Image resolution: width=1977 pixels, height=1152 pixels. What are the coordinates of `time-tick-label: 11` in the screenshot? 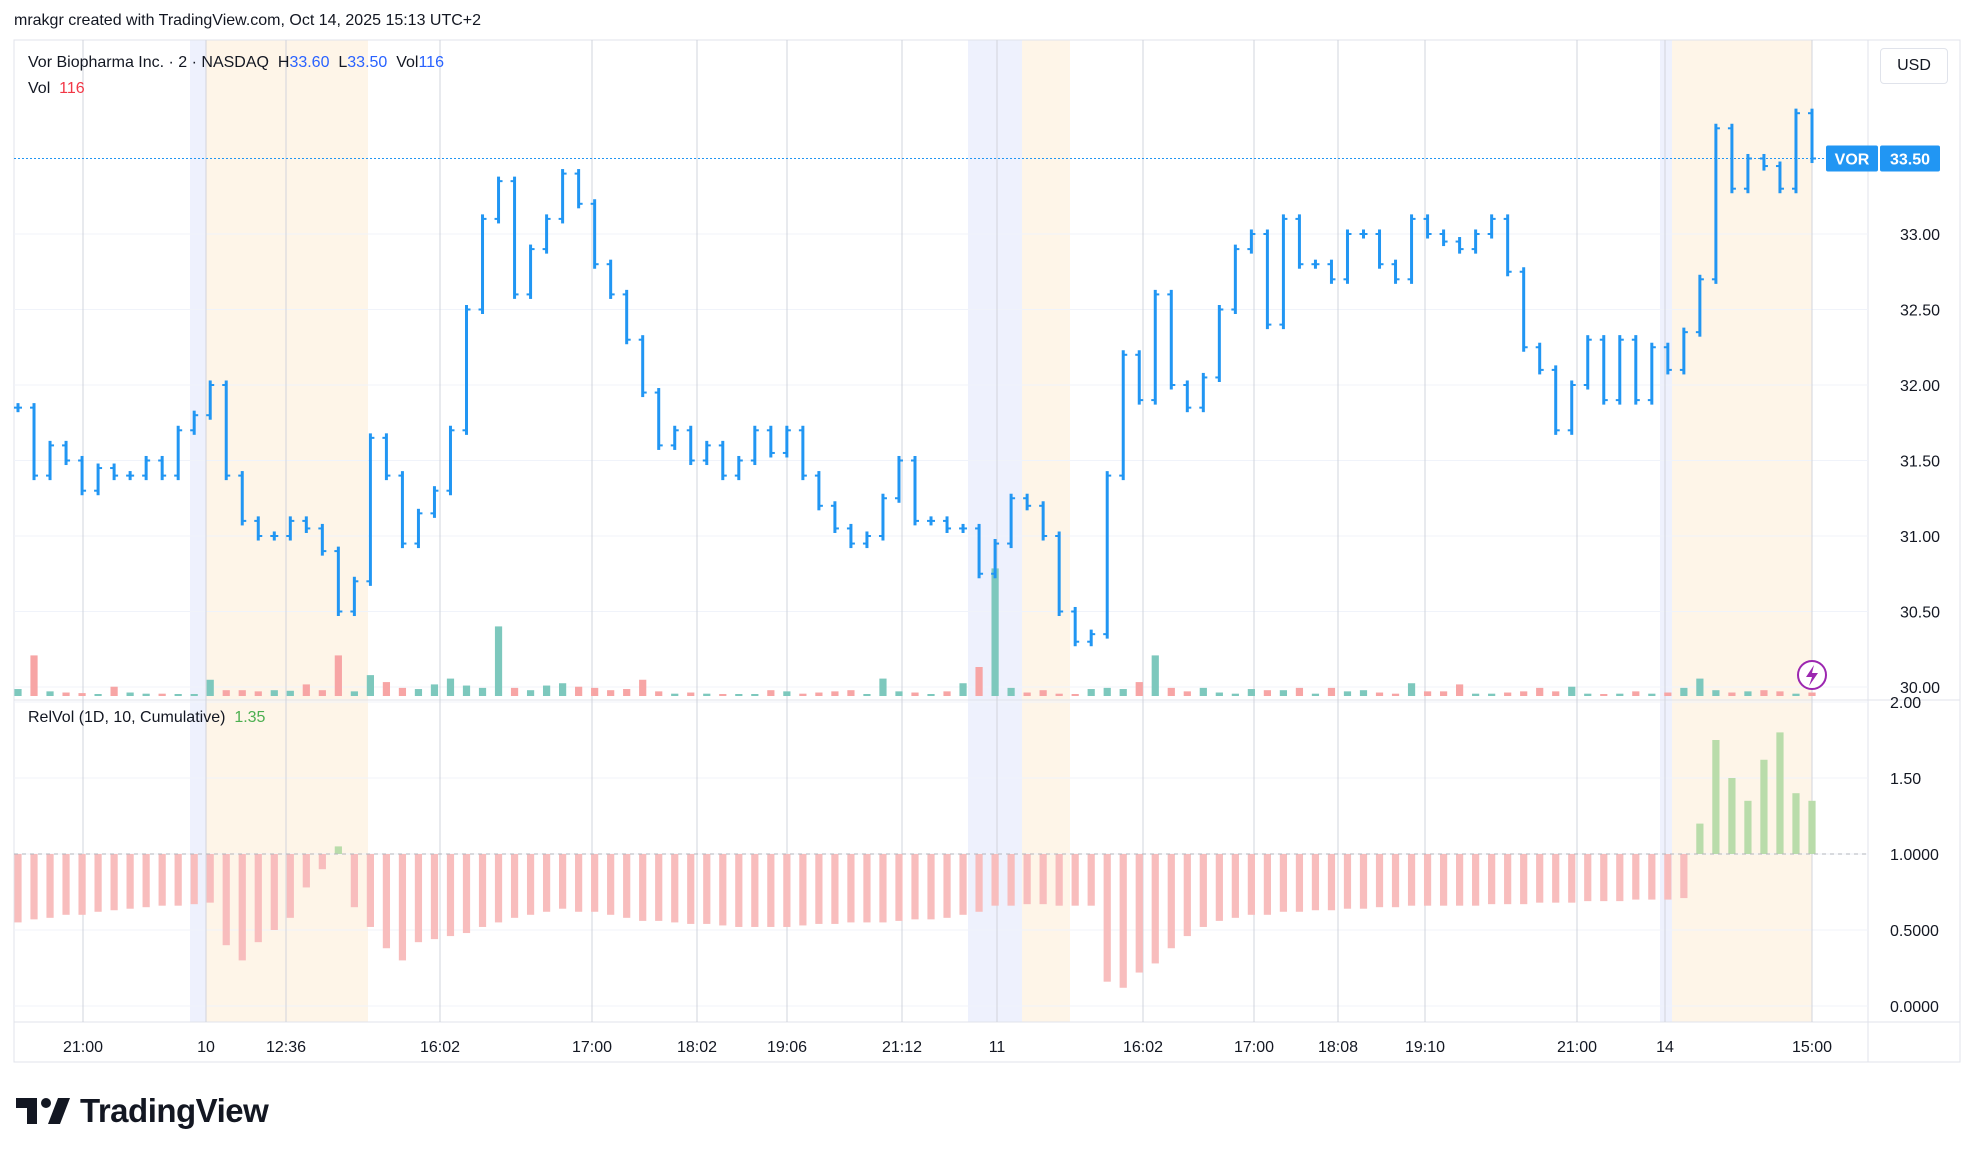 It's located at (997, 1047).